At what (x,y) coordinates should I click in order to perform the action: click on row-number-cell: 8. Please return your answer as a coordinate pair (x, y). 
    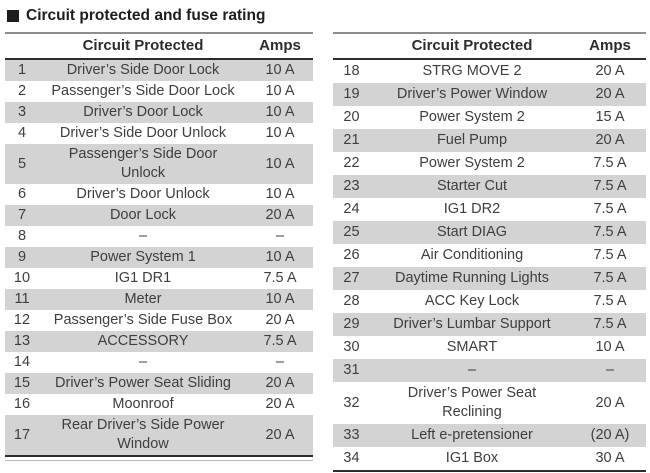
    Looking at the image, I should click on (22, 236).